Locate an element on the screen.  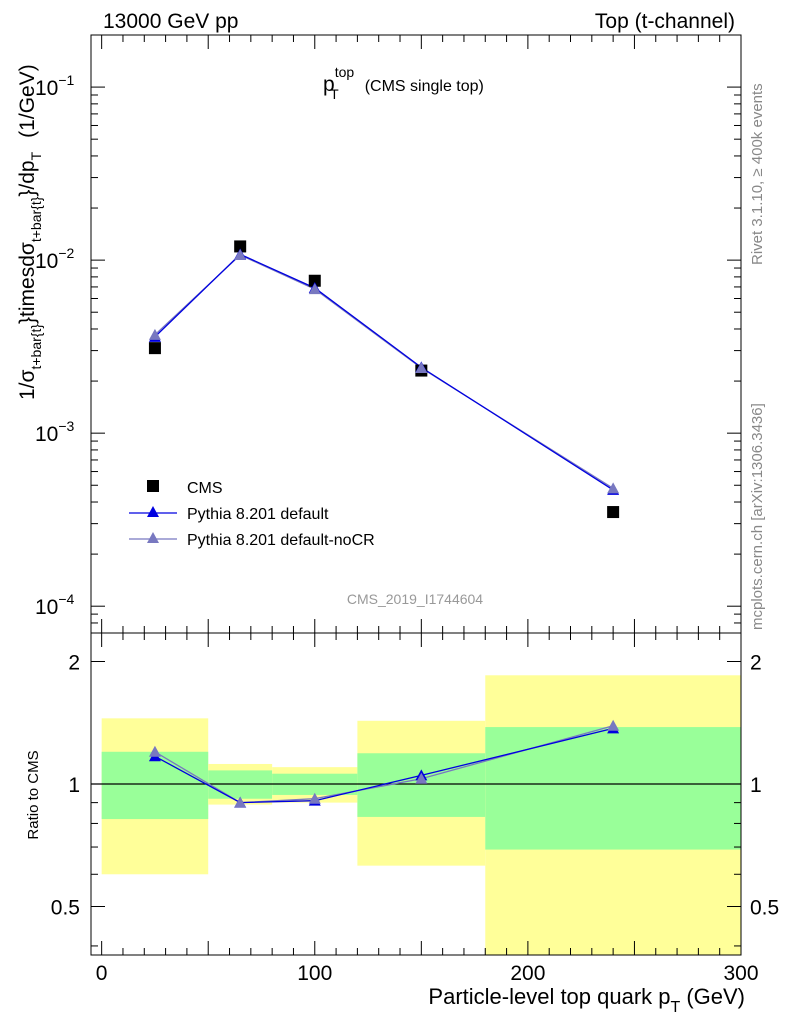
ratio-y-axis-label: Ratio to CMS is located at coordinates (33, 794).